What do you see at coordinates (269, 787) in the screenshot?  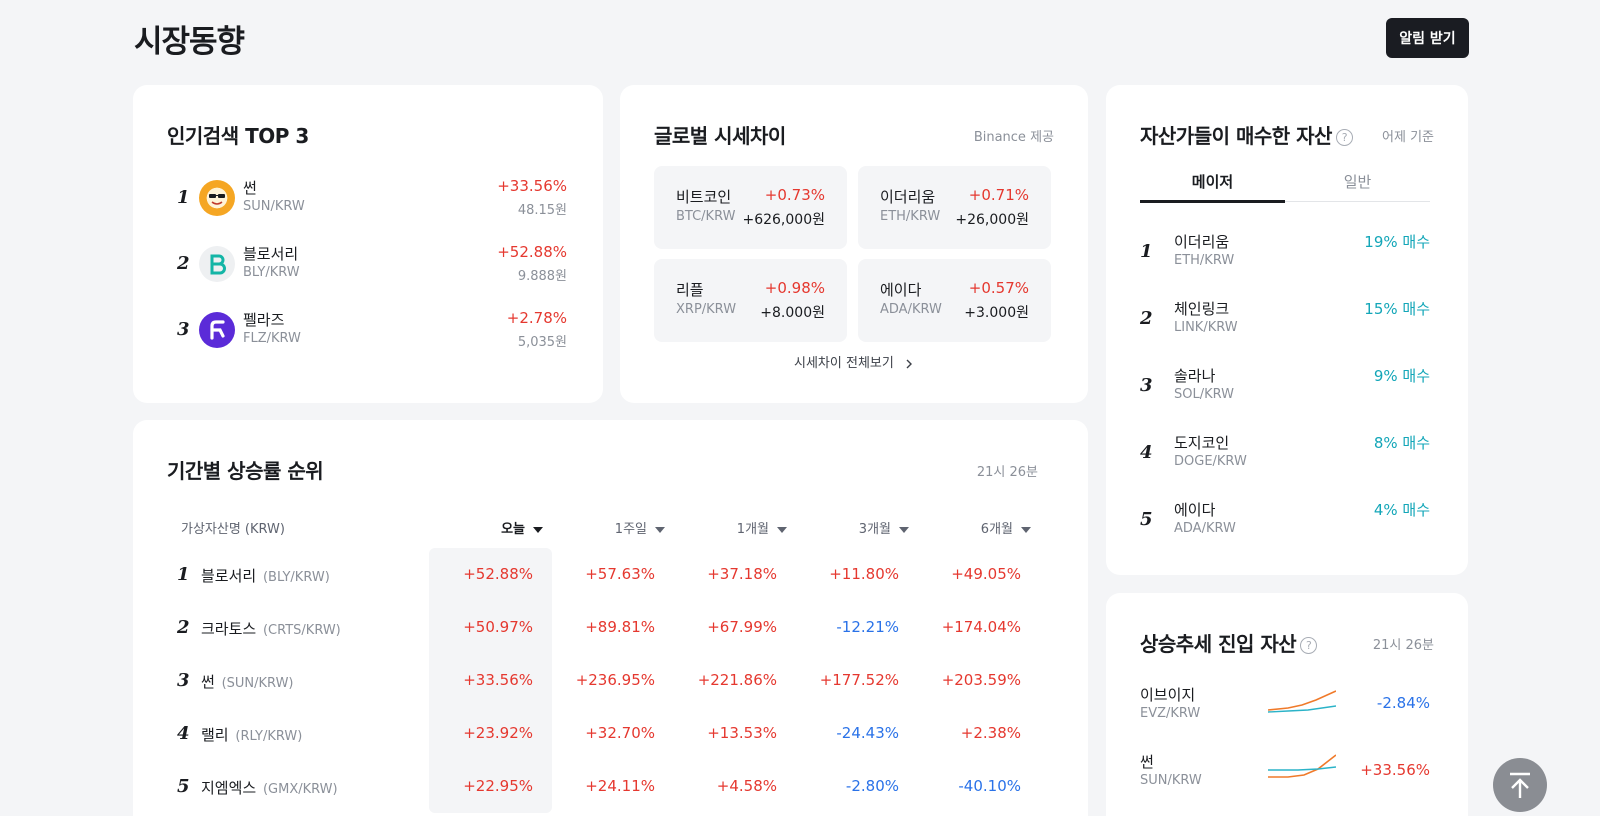 I see `asset-name: 지엠엑스 (GMX/KRW)` at bounding box center [269, 787].